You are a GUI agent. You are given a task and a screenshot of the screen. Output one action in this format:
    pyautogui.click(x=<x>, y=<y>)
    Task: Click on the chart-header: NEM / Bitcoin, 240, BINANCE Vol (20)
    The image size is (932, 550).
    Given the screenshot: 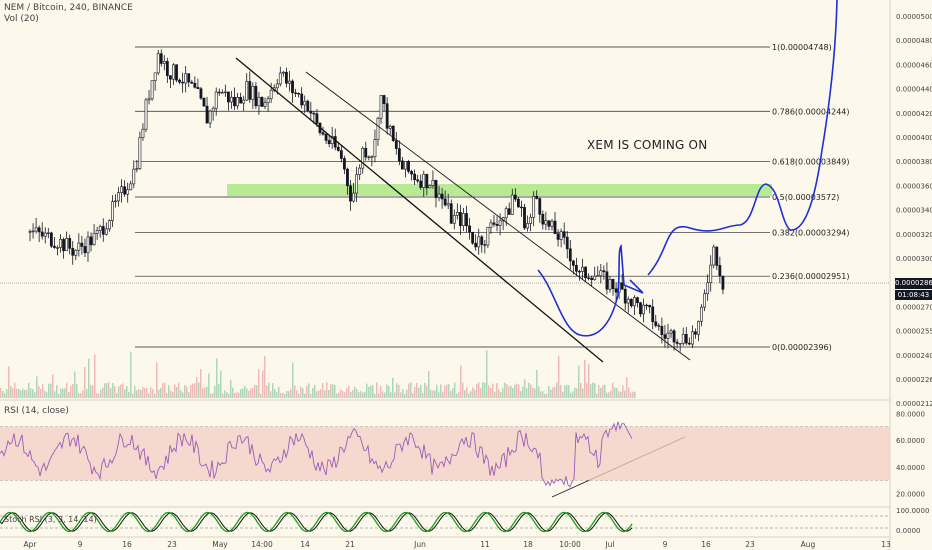 What is the action you would take?
    pyautogui.click(x=68, y=14)
    